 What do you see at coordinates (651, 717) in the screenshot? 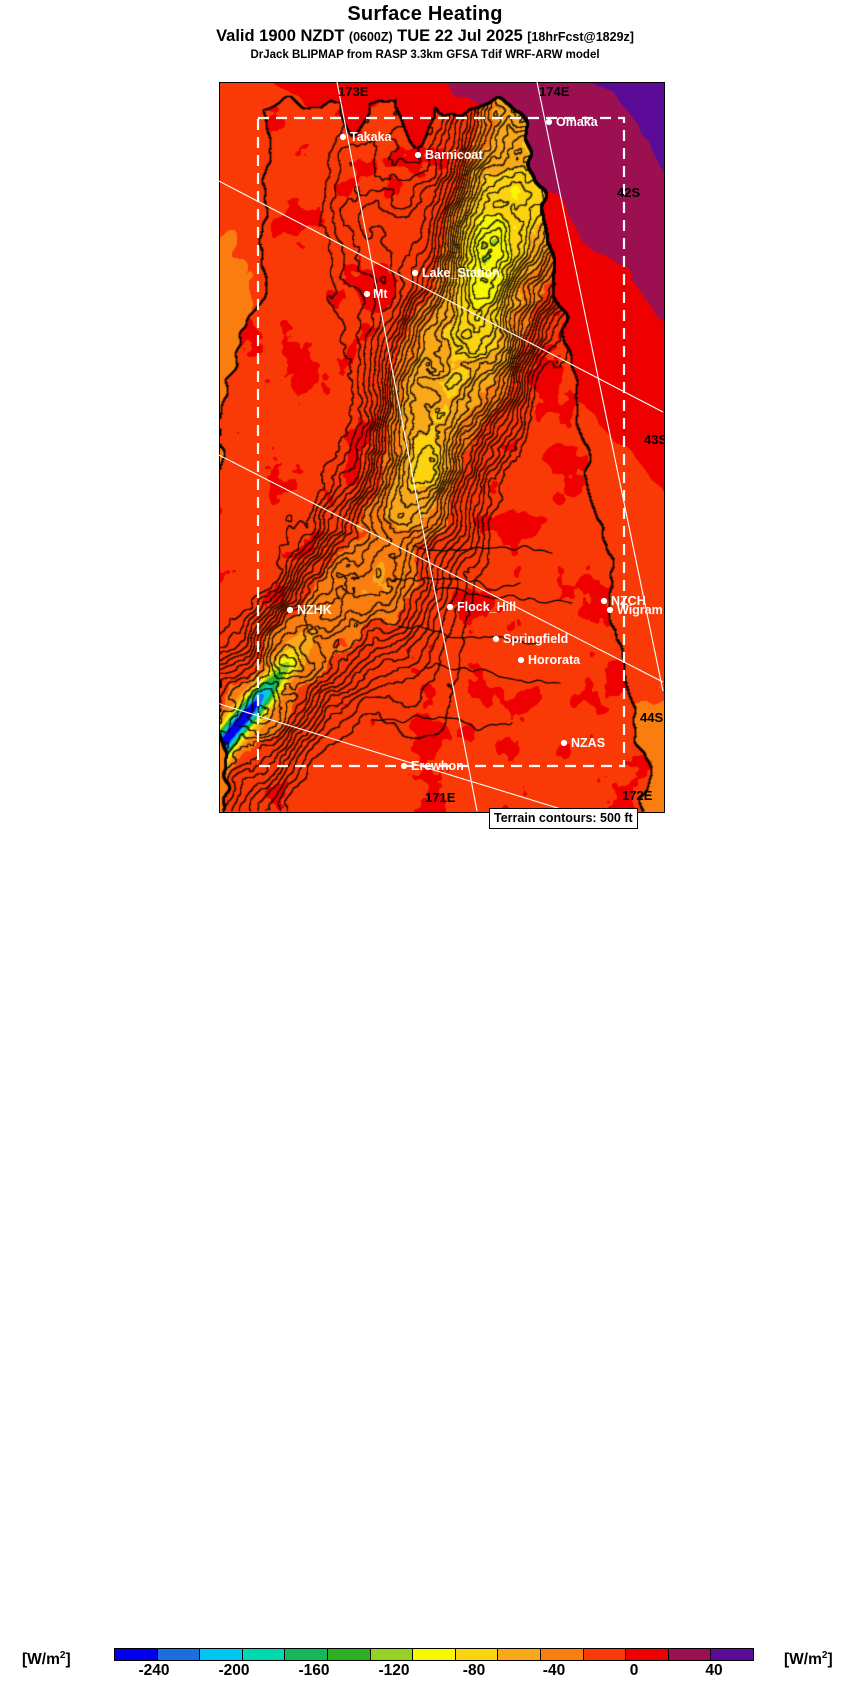
I see `graticule-label-44s-7: 44S` at bounding box center [651, 717].